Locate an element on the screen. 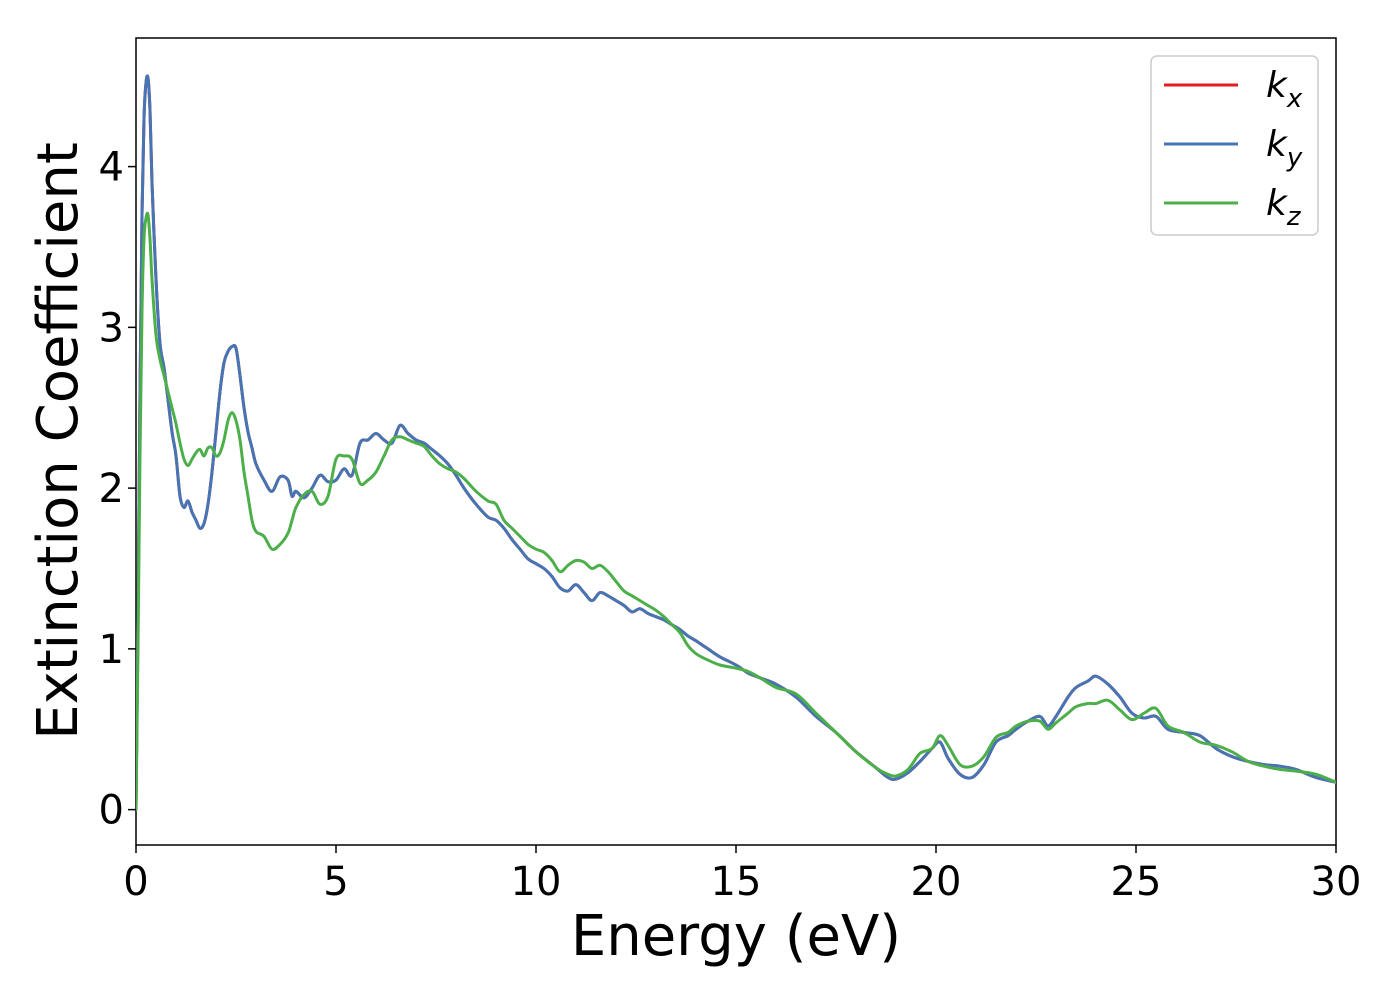  y-tick-label: 3 is located at coordinates (111, 328).